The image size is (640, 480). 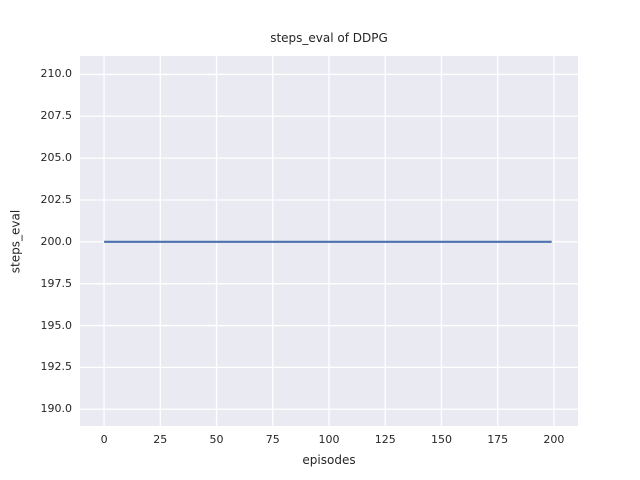 I want to click on x-tick-label: 175, so click(x=498, y=439).